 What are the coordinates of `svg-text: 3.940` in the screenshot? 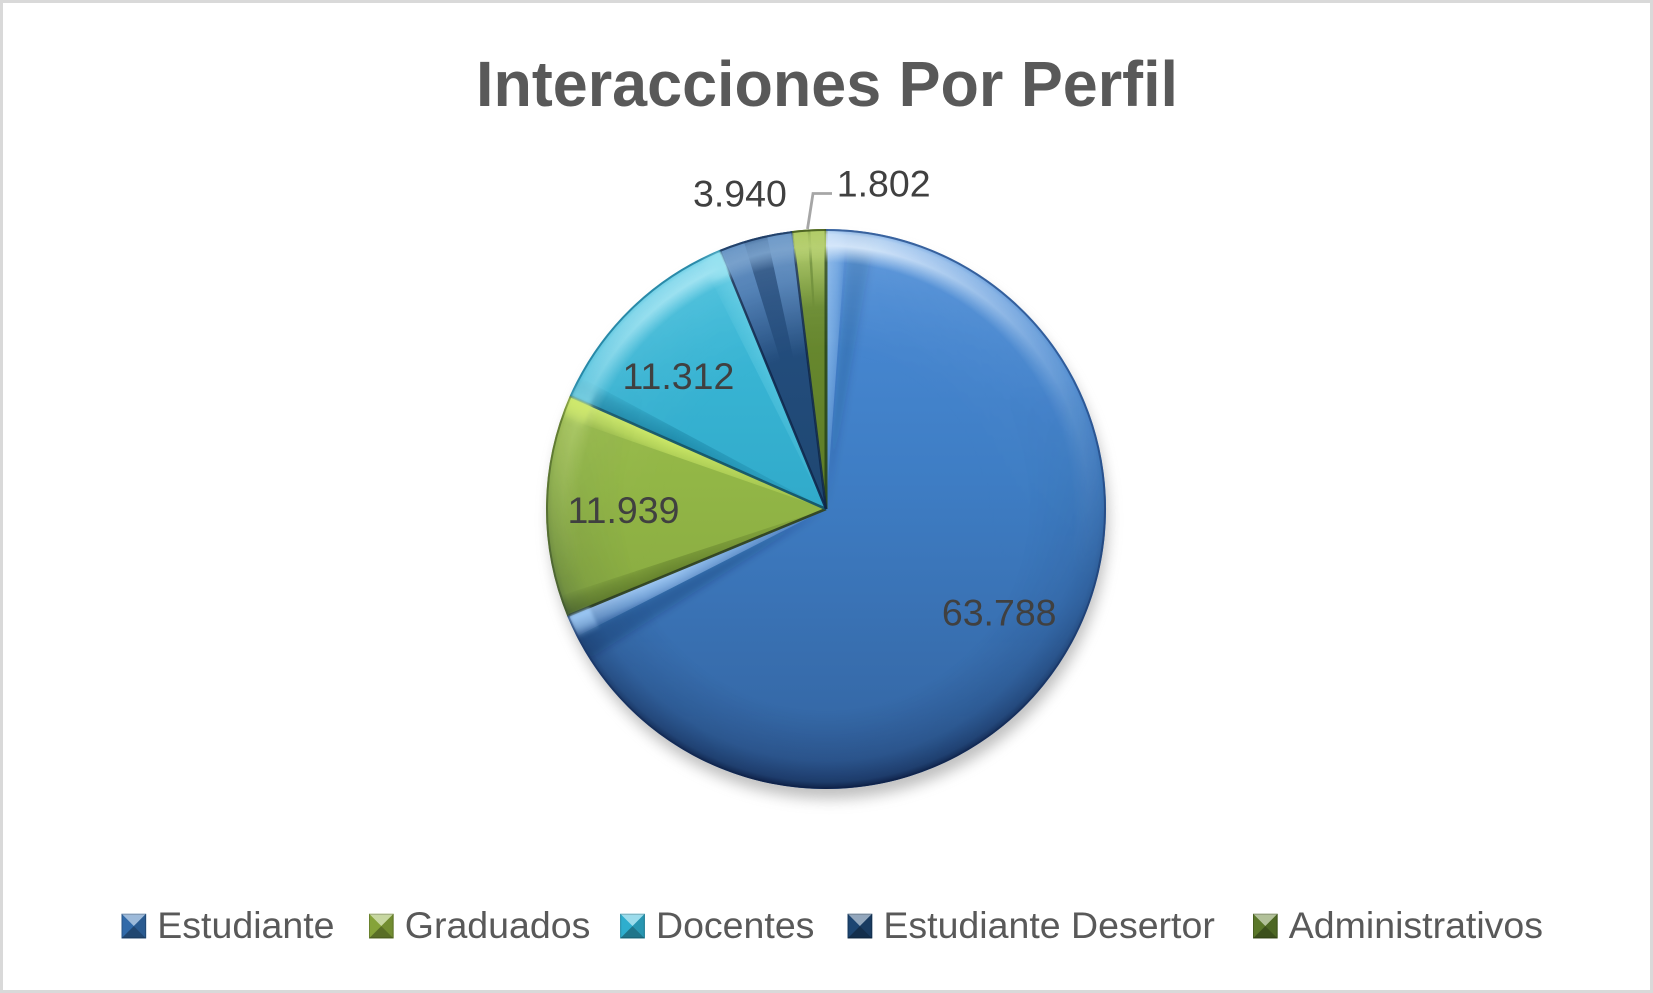 It's located at (740, 193).